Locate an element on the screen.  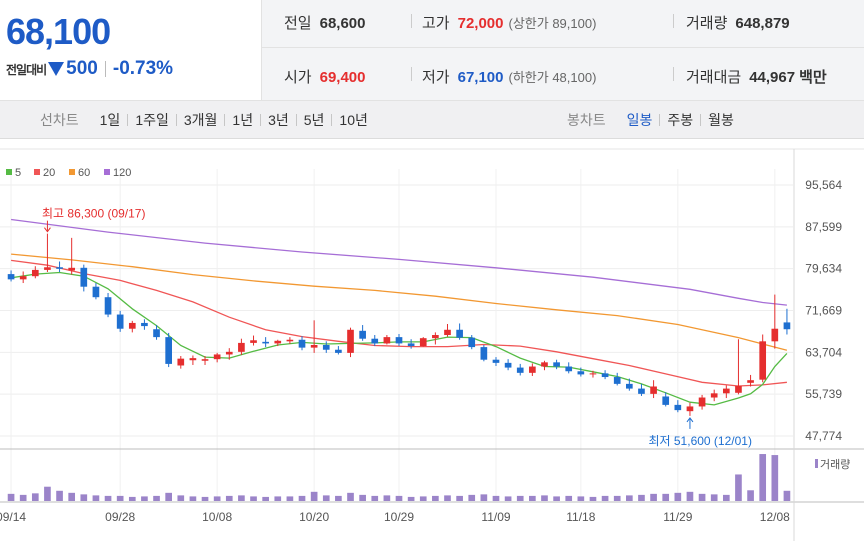
x-tick-label: 12/08 is located at coordinates (775, 517).